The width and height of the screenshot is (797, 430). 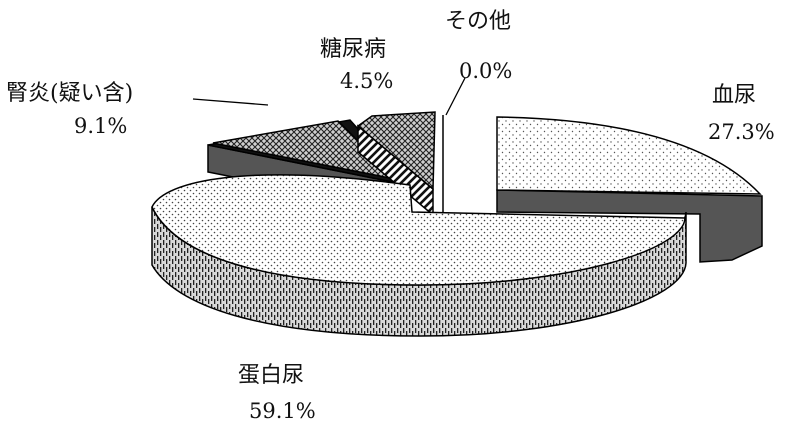 What do you see at coordinates (100, 126) in the screenshot?
I see `value-kidney-disease: 9.1%` at bounding box center [100, 126].